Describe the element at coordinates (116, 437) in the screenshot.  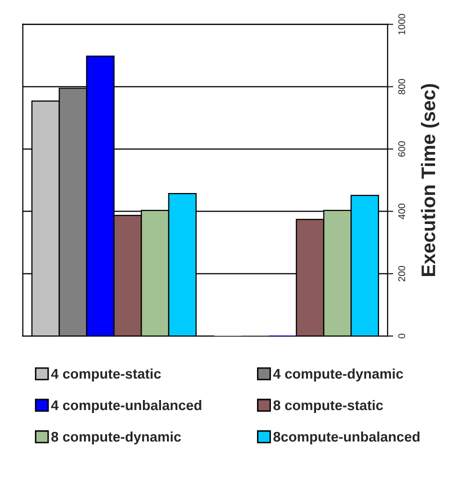
I see `legend-label: 8 compute-dynamic` at that location.